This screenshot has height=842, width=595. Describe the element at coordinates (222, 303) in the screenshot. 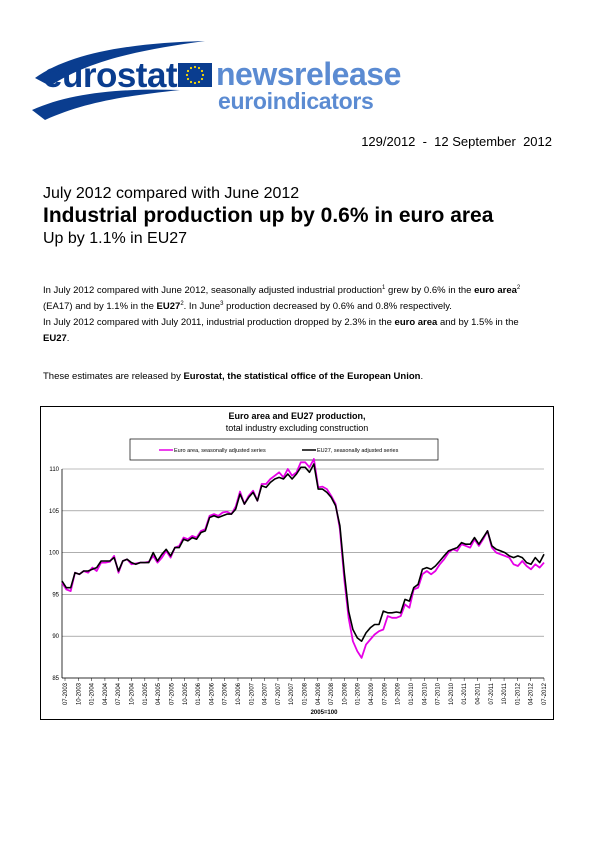

I see `footnote-ref: 3` at that location.